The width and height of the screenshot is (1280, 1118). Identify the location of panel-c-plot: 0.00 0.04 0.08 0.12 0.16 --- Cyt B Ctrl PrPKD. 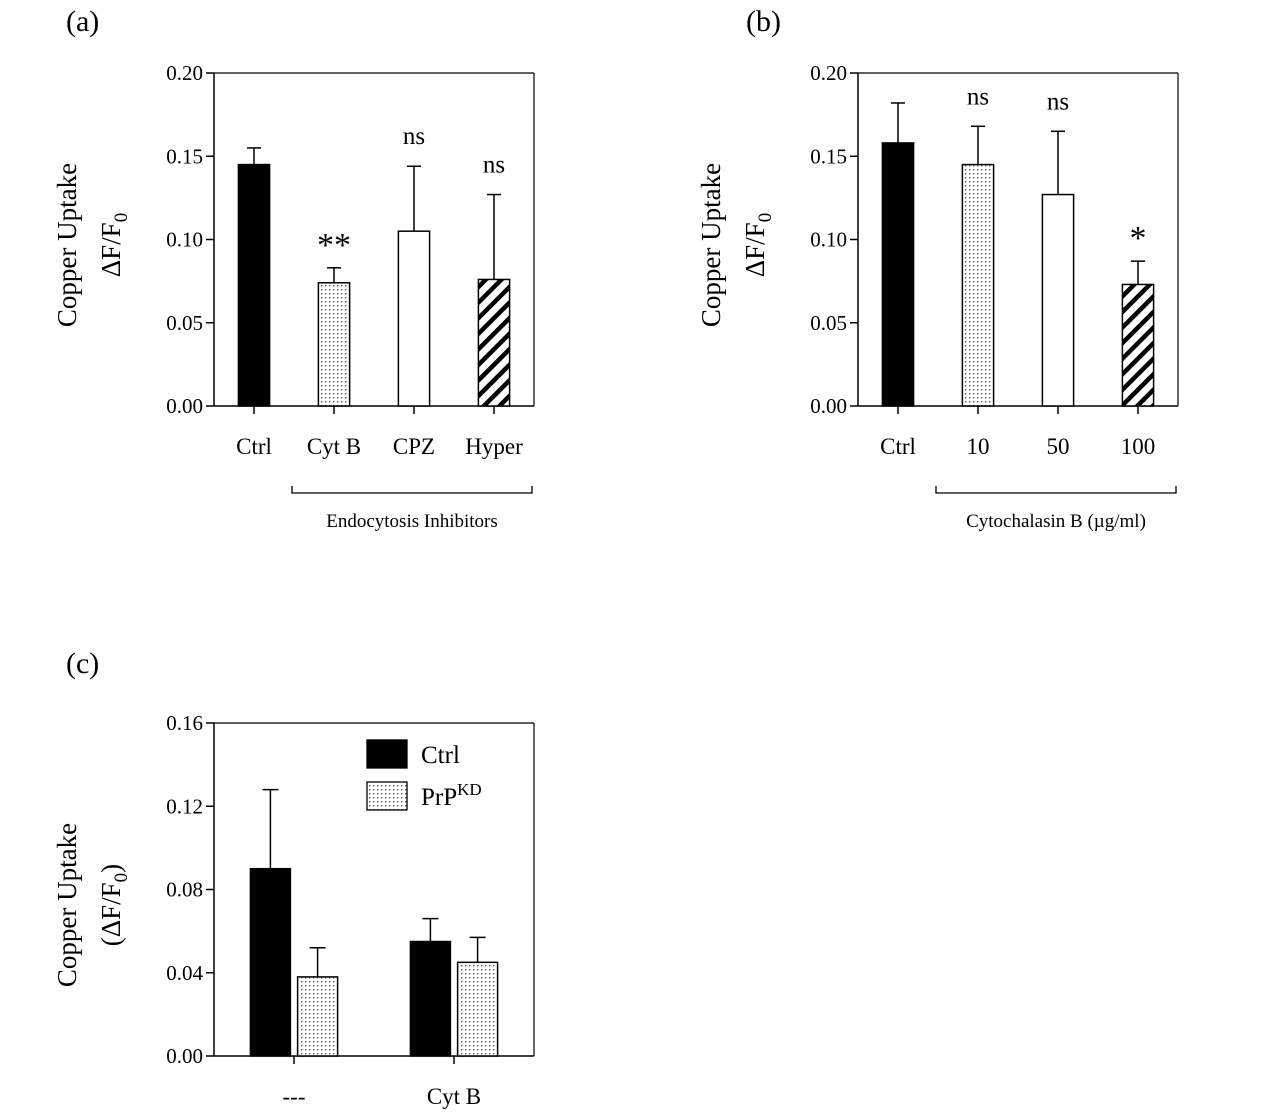
(350, 910).